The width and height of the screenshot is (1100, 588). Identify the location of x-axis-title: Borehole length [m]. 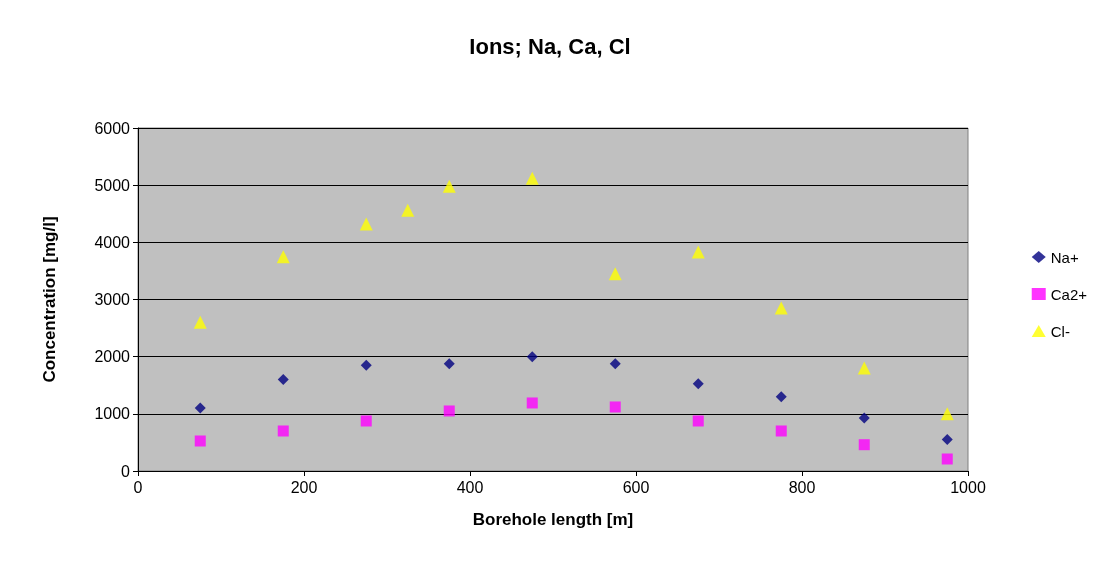
(553, 519).